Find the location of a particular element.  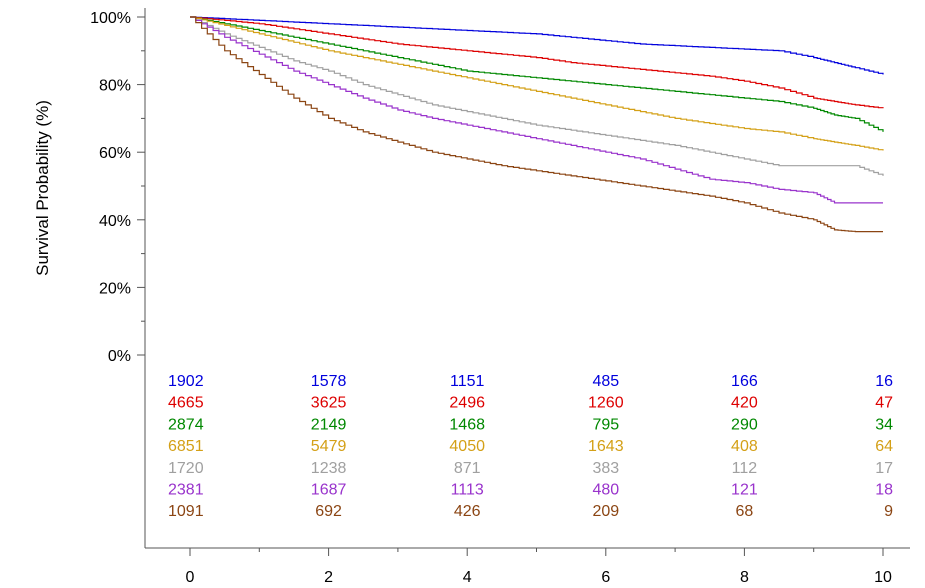

risk-count: 3625 is located at coordinates (329, 403).